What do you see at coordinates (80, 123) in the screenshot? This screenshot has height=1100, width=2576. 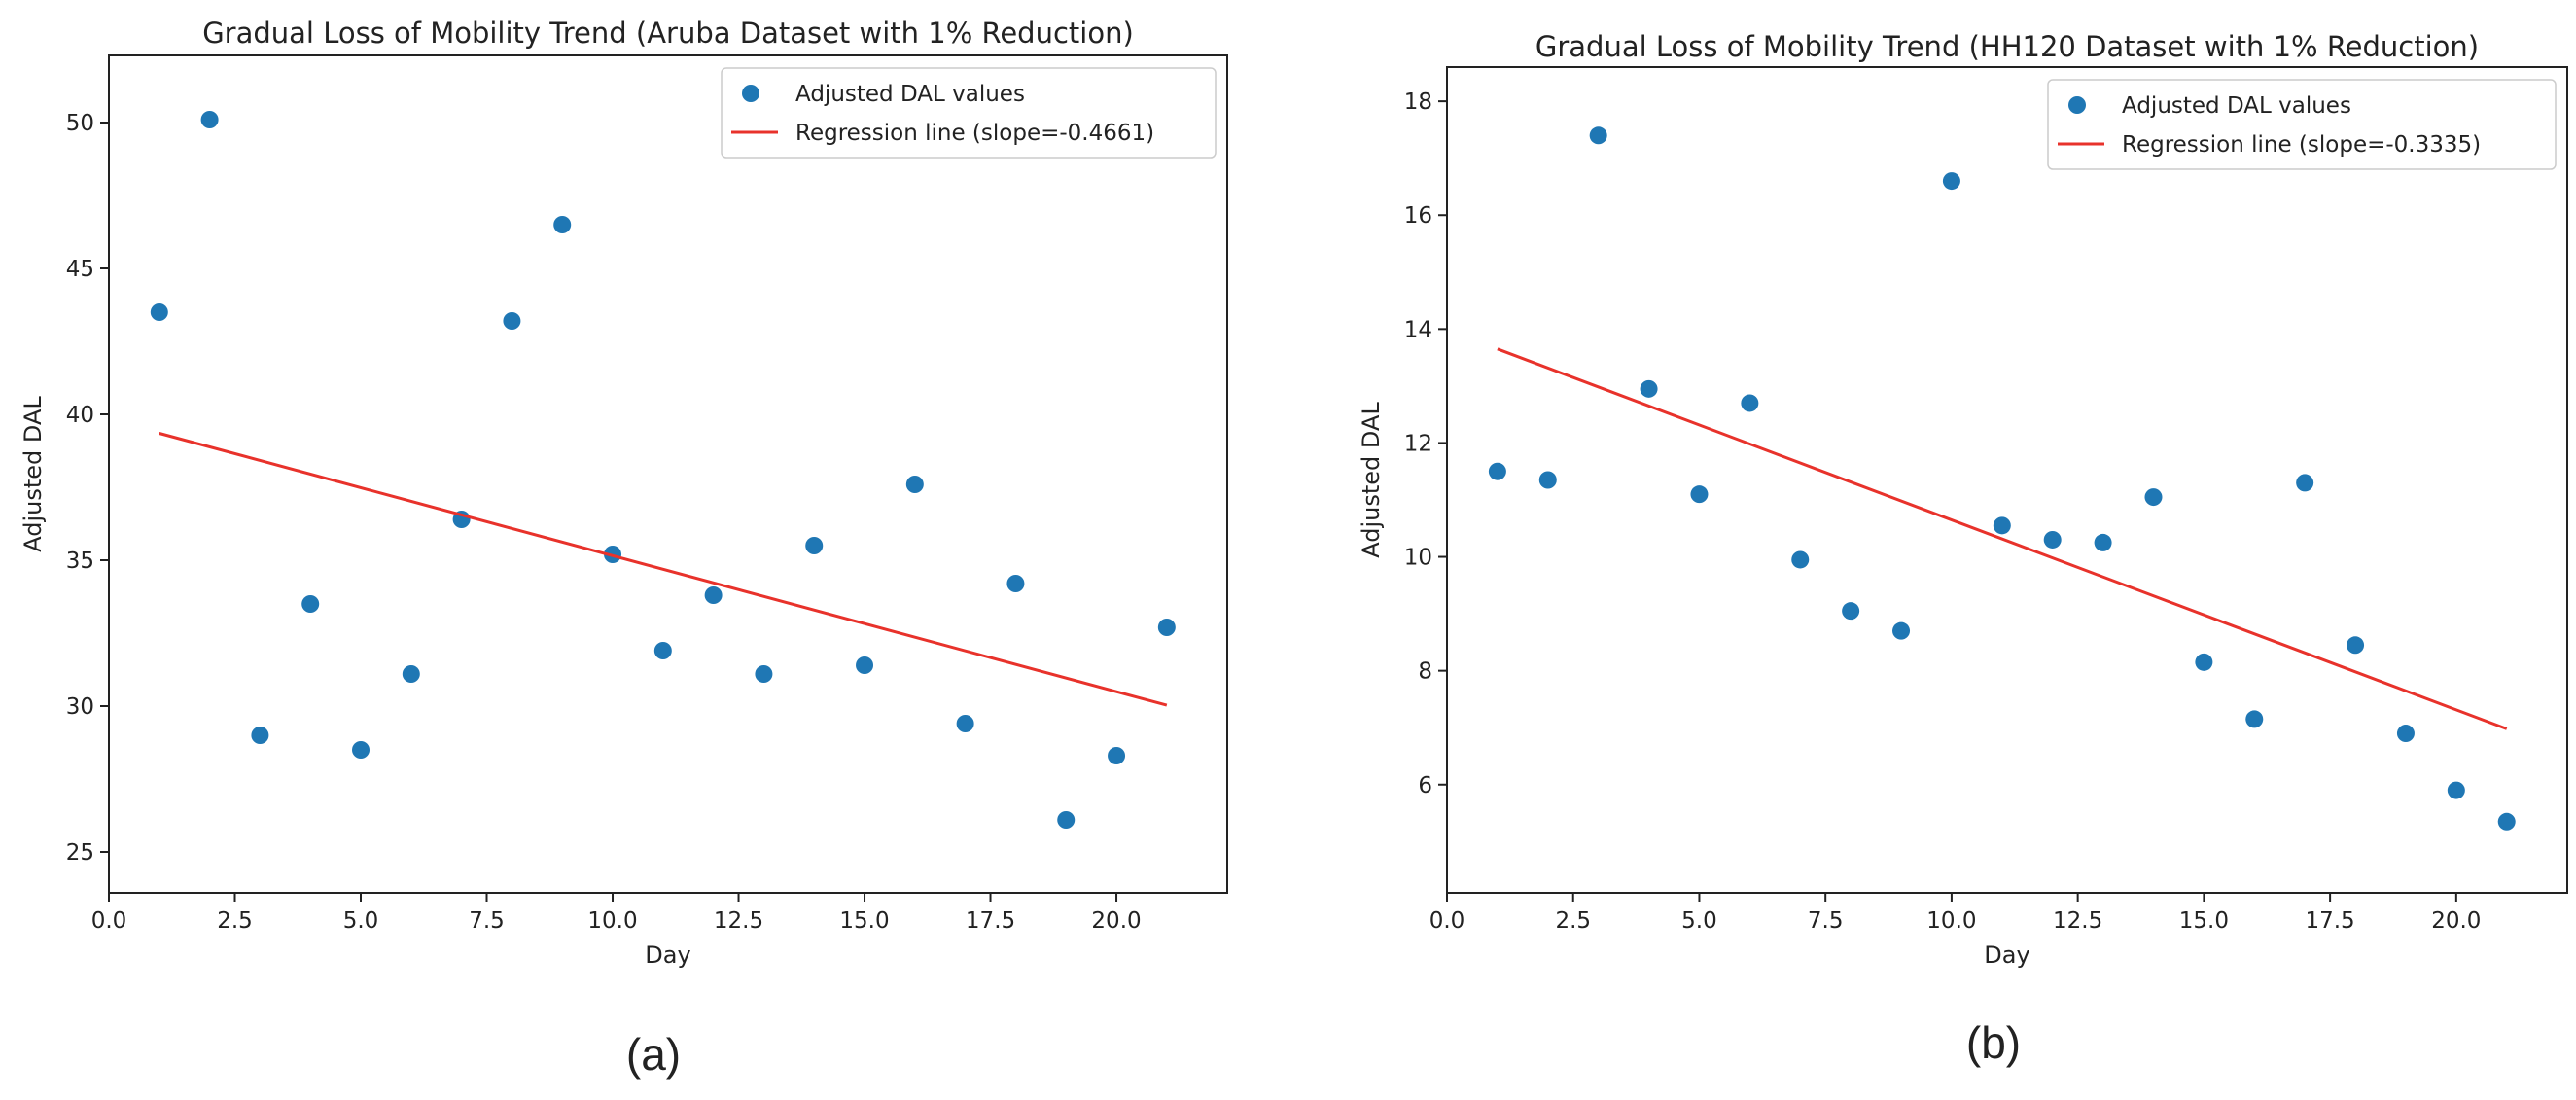 I see `y-tick-label: 50` at bounding box center [80, 123].